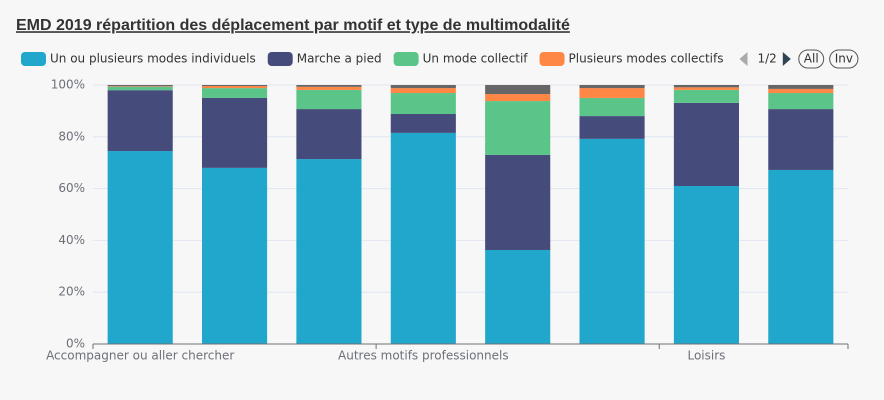 The width and height of the screenshot is (884, 400). What do you see at coordinates (766, 59) in the screenshot?
I see `legend-page: 1/2` at bounding box center [766, 59].